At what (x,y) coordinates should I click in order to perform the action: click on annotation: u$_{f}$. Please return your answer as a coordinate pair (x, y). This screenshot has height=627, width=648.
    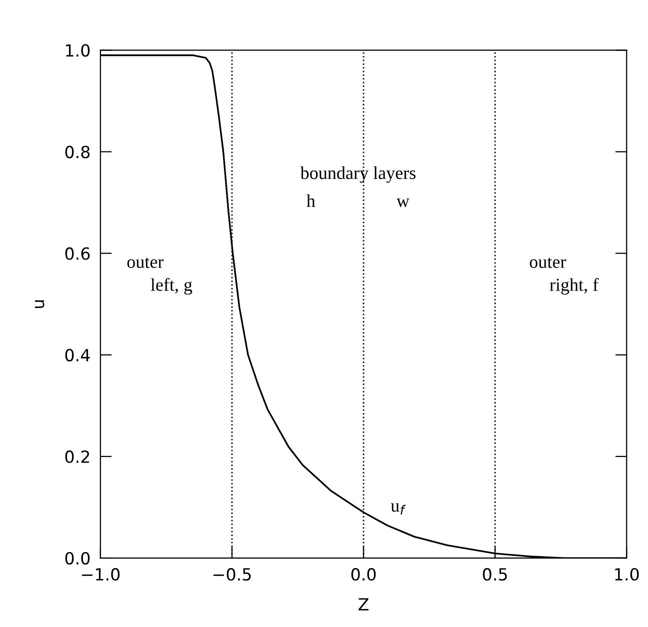
    Looking at the image, I should click on (398, 509).